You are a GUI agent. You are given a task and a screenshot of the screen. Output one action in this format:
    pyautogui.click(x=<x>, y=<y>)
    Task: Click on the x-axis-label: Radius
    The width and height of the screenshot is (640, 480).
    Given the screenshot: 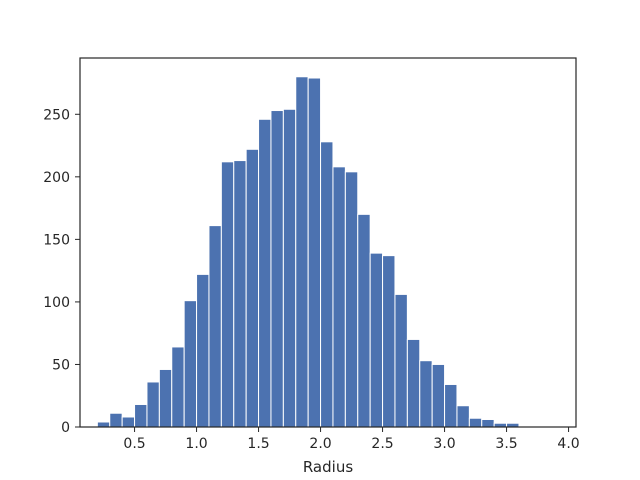 What is the action you would take?
    pyautogui.click(x=328, y=467)
    